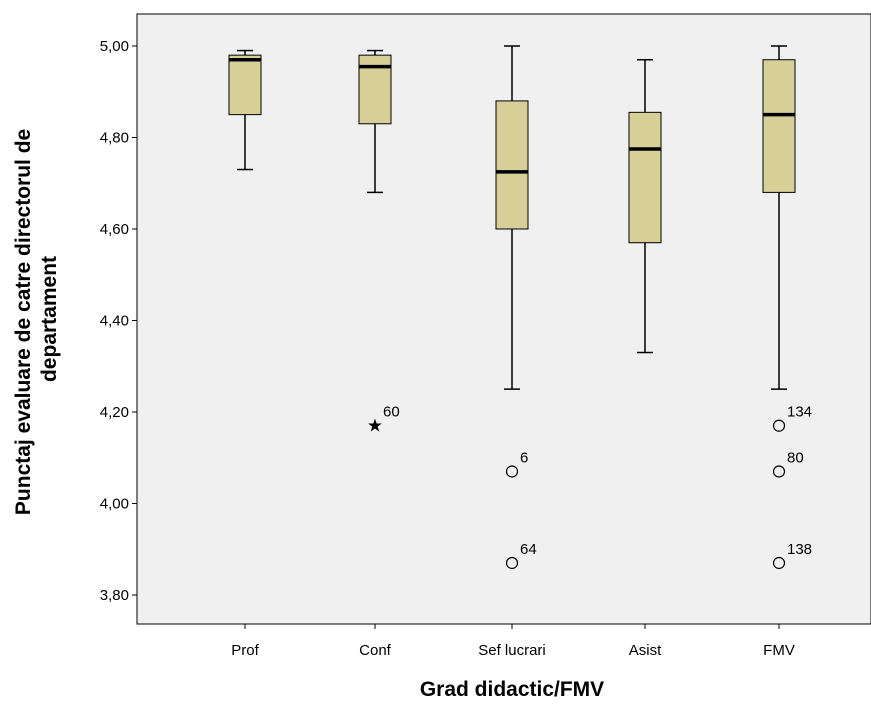 The image size is (871, 713). What do you see at coordinates (779, 650) in the screenshot?
I see `x-tick-label: FMV` at bounding box center [779, 650].